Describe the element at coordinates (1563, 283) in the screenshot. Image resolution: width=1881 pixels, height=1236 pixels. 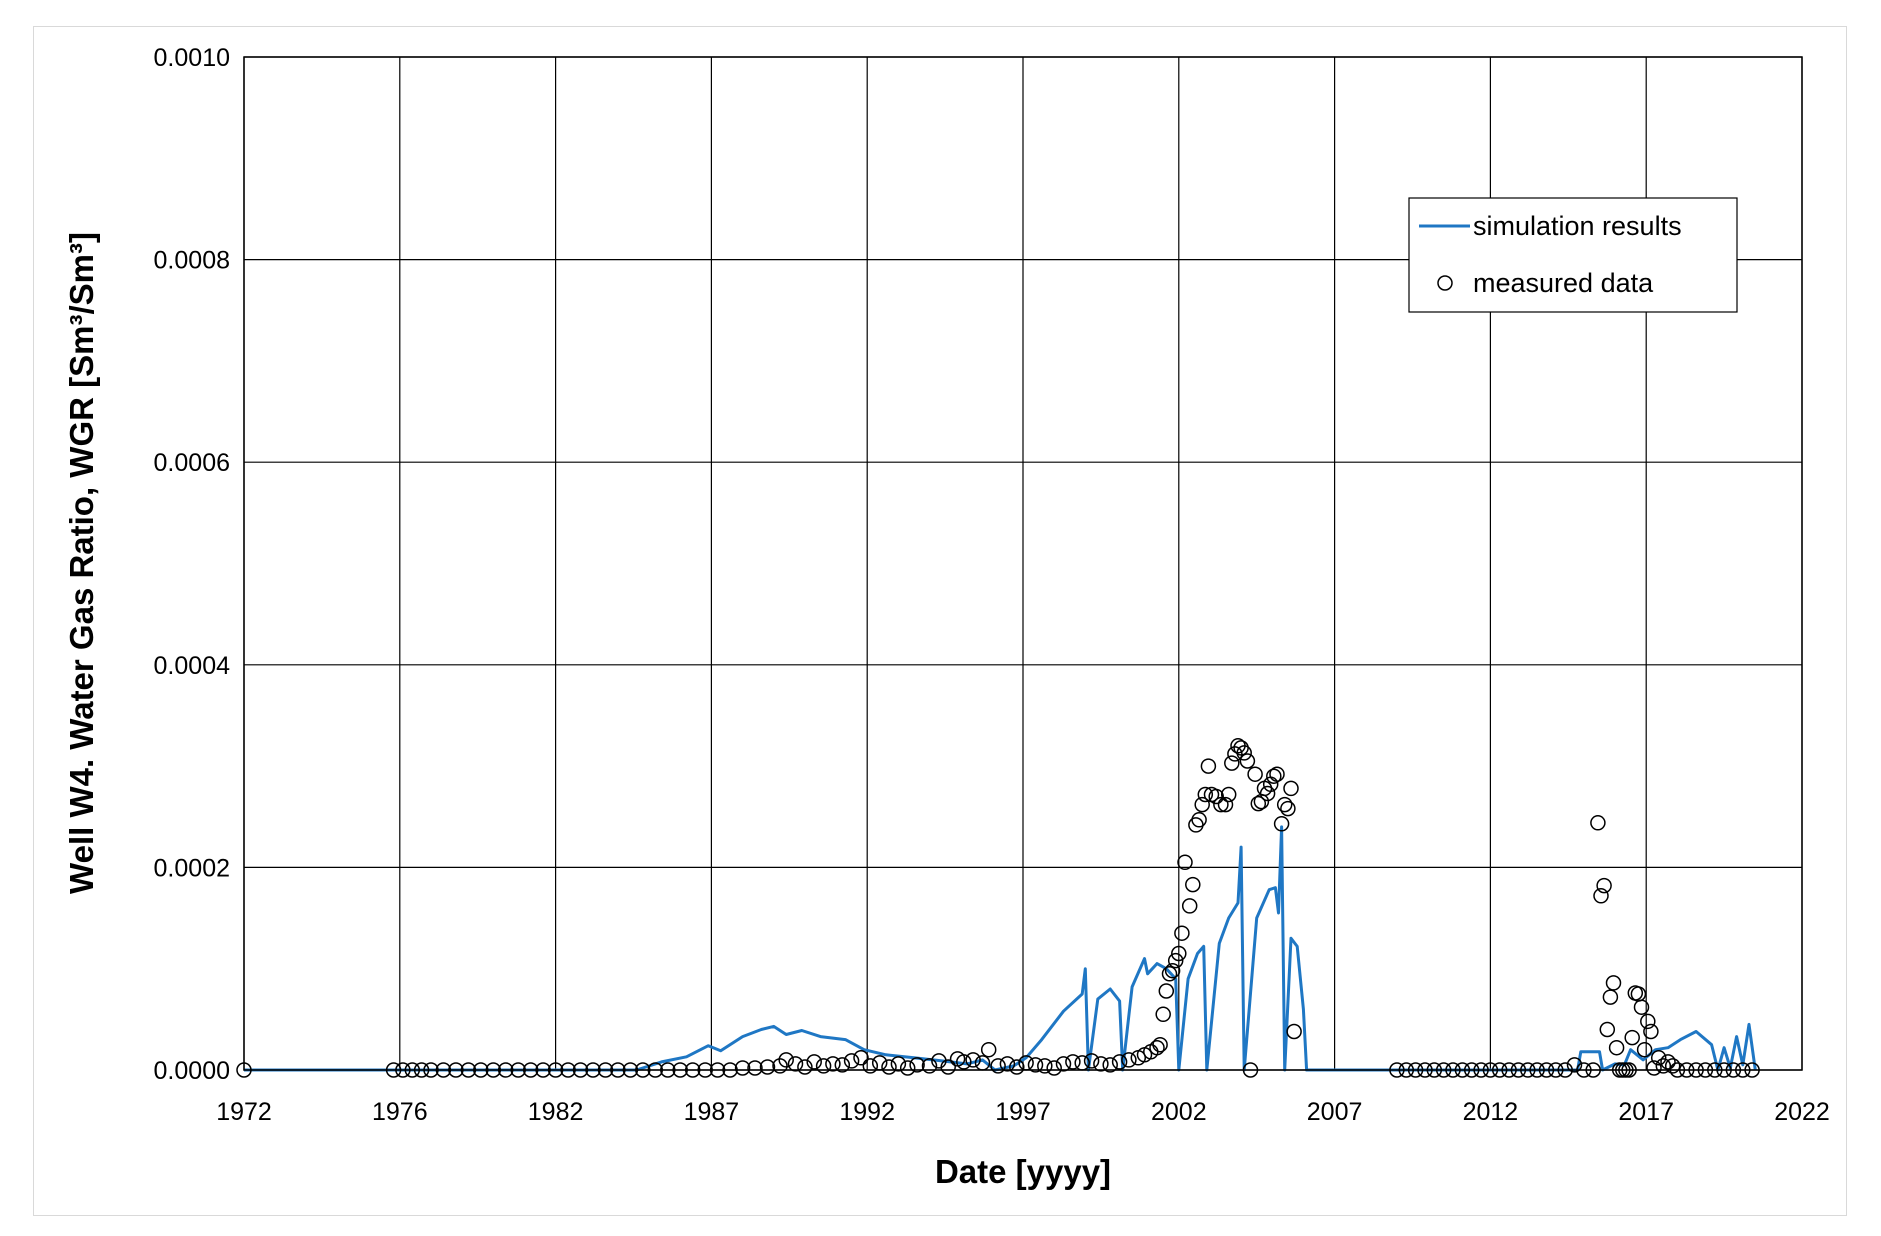
I see `legend-label-measured: measured data` at that location.